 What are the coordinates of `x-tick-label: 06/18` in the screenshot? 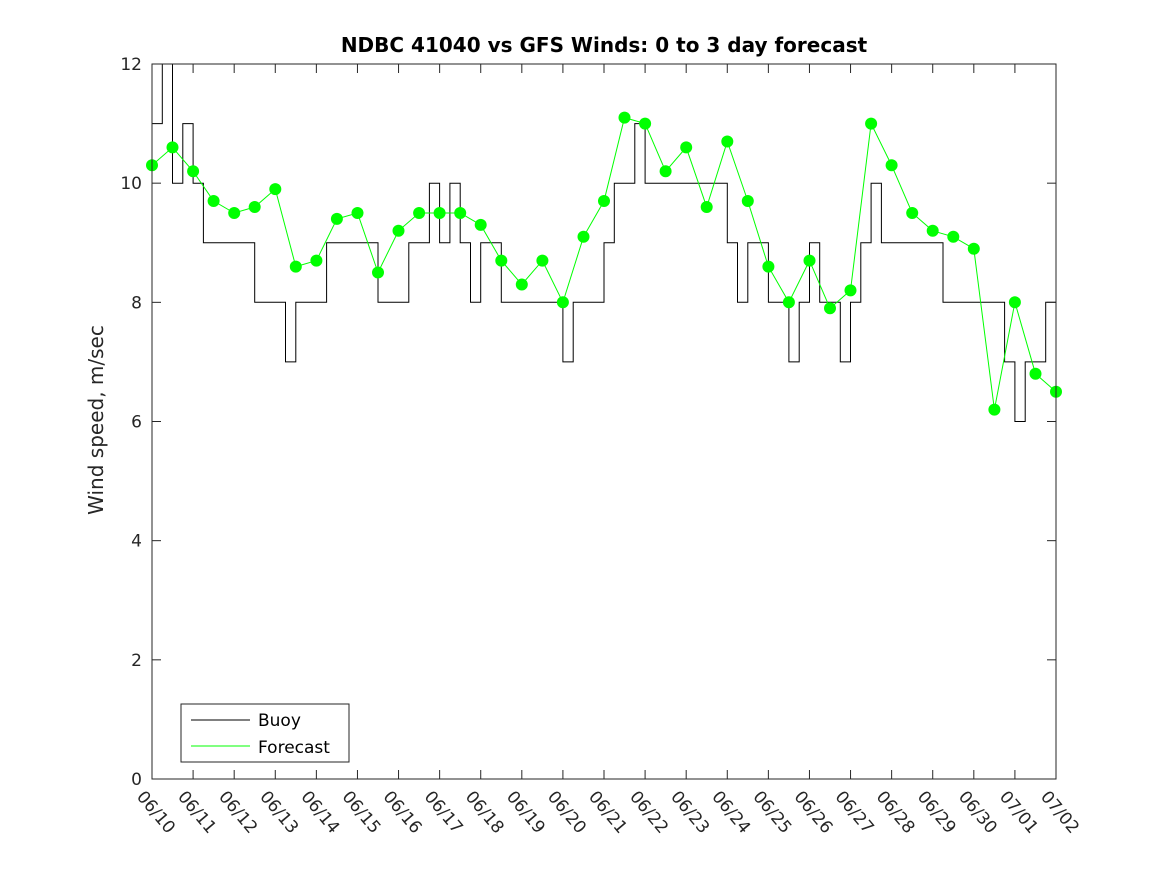 It's located at (484, 812).